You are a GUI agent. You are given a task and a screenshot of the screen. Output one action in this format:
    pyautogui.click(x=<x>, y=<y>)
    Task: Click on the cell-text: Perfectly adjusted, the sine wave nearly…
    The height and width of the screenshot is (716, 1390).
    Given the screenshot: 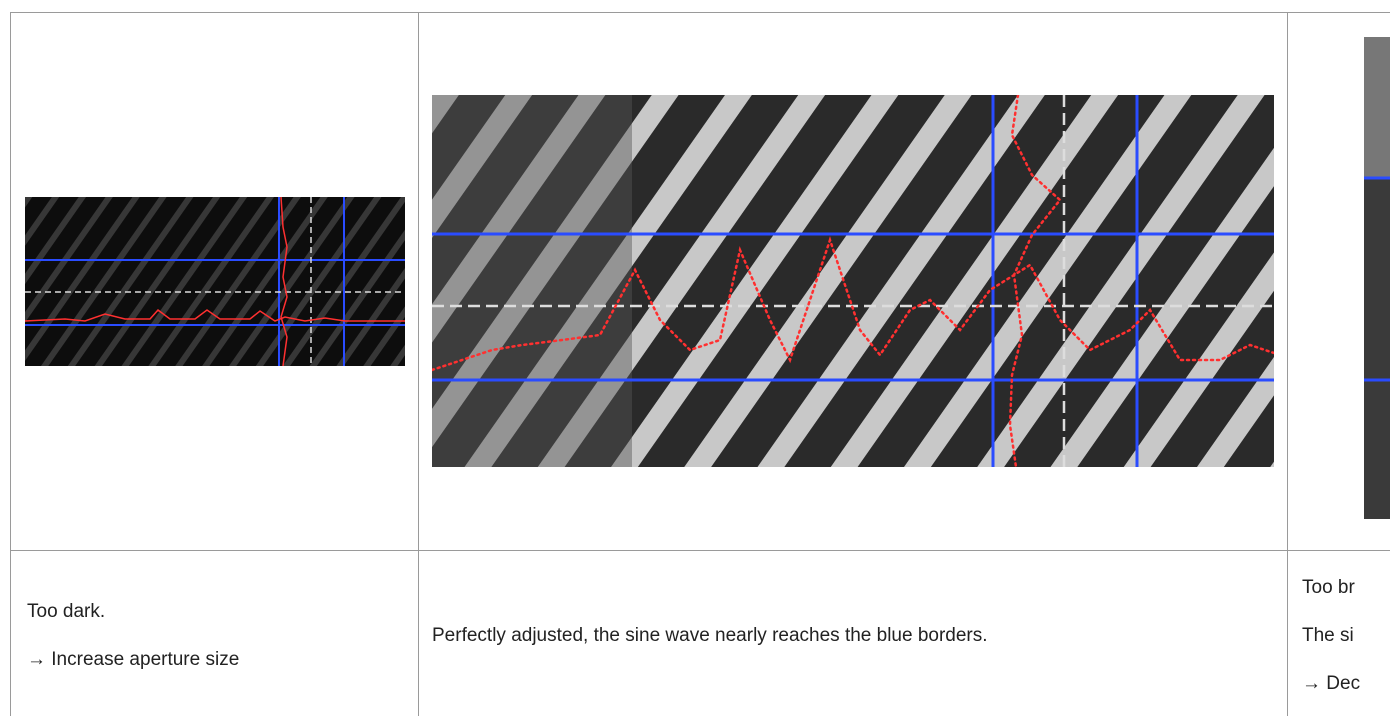 What is the action you would take?
    pyautogui.click(x=710, y=635)
    